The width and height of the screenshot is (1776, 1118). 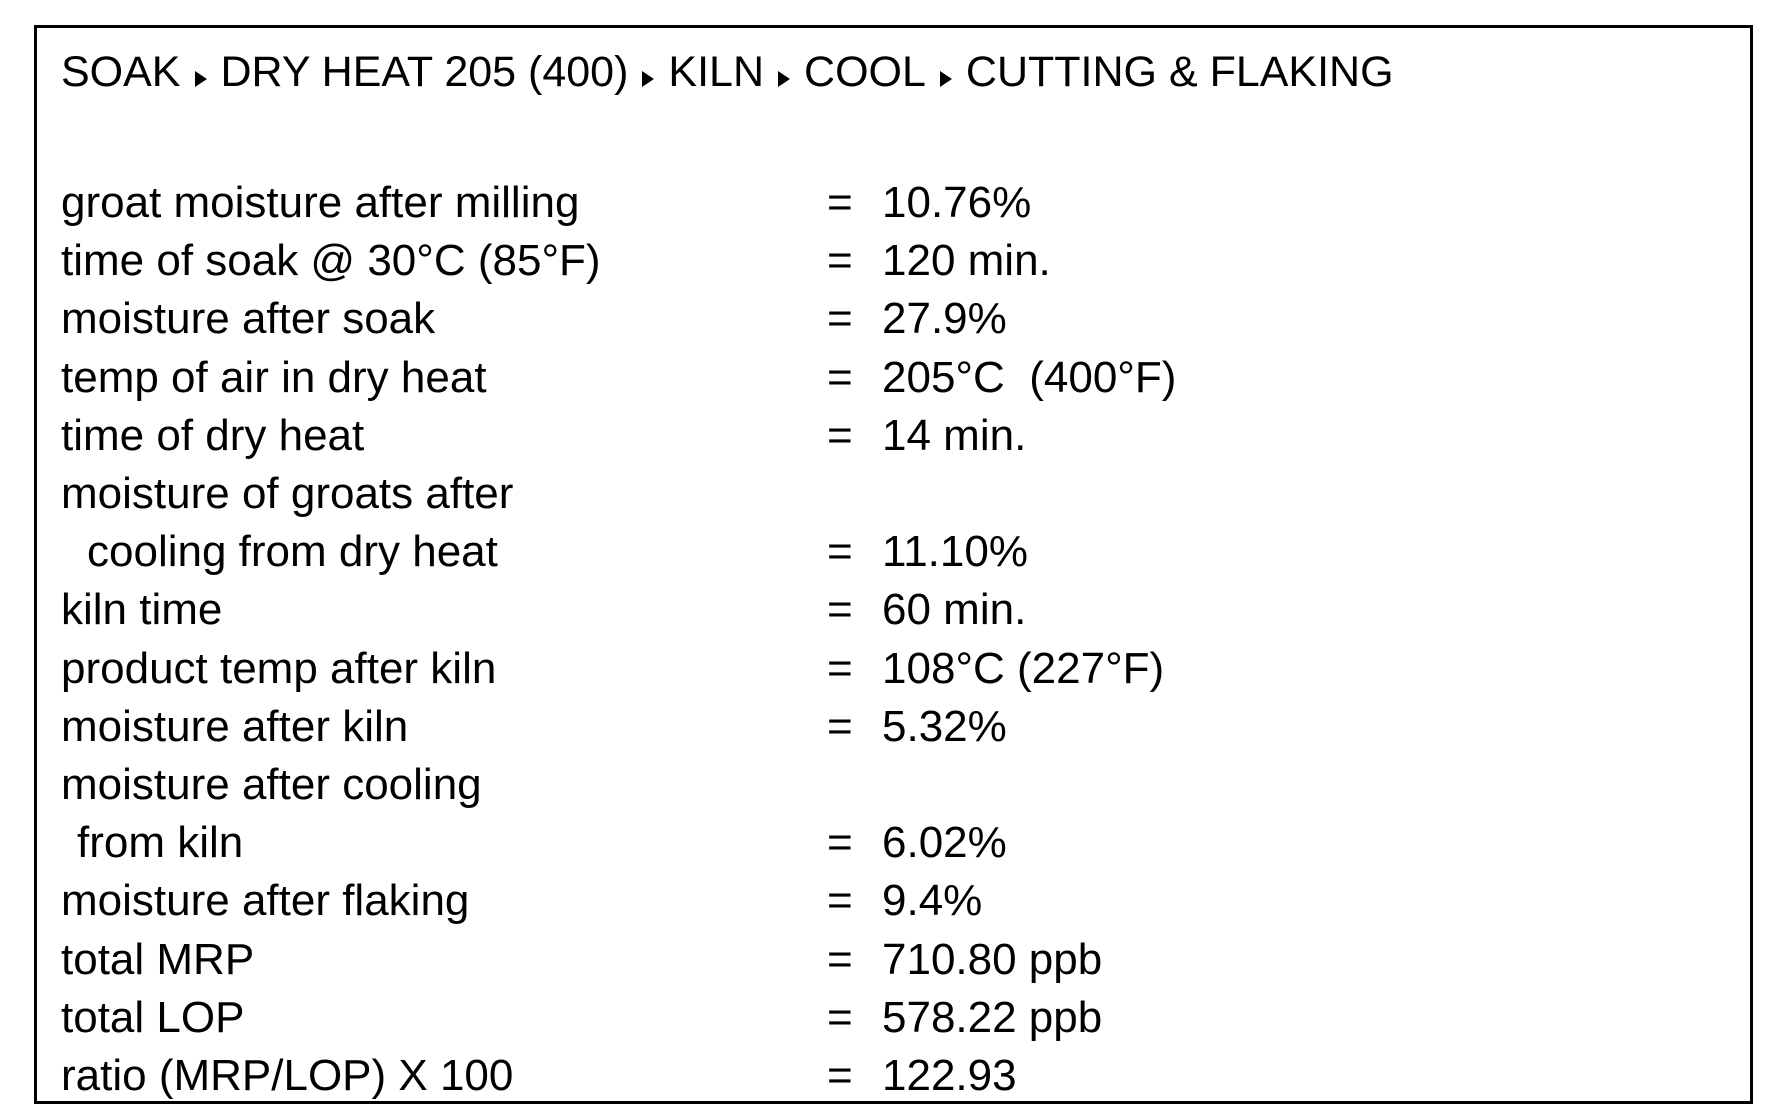 I want to click on row-label: moisture after cooling, so click(x=271, y=785).